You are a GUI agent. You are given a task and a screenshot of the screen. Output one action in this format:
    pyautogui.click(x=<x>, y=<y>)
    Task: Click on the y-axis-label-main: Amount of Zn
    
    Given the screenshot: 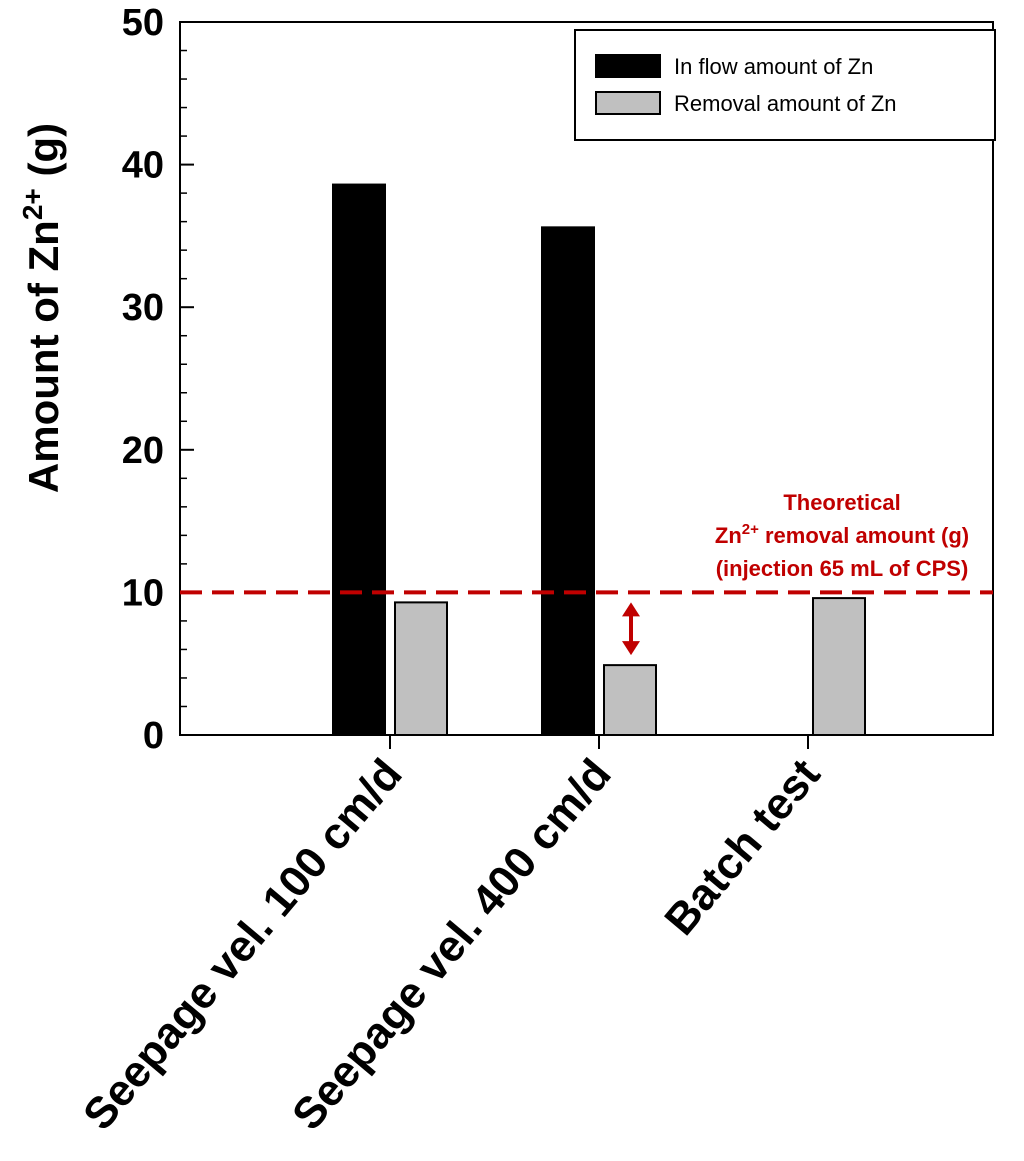 What is the action you would take?
    pyautogui.click(x=43, y=356)
    